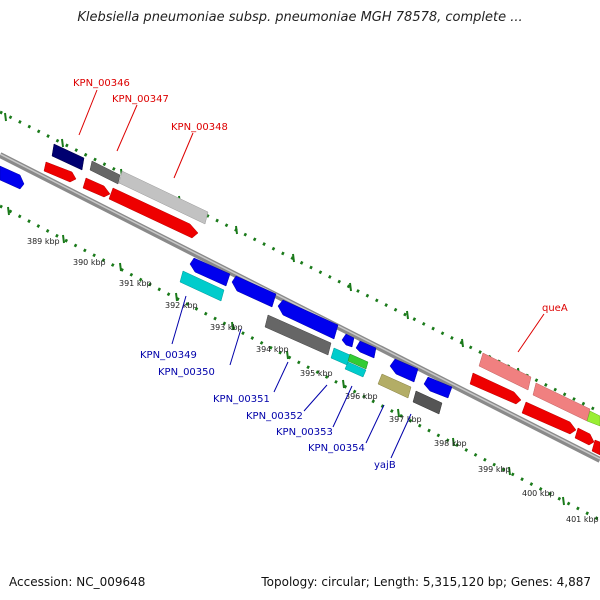 Image resolution: width=600 pixels, height=600 pixels. What do you see at coordinates (105, 172) in the screenshot?
I see `gene-kpn00347` at bounding box center [105, 172].